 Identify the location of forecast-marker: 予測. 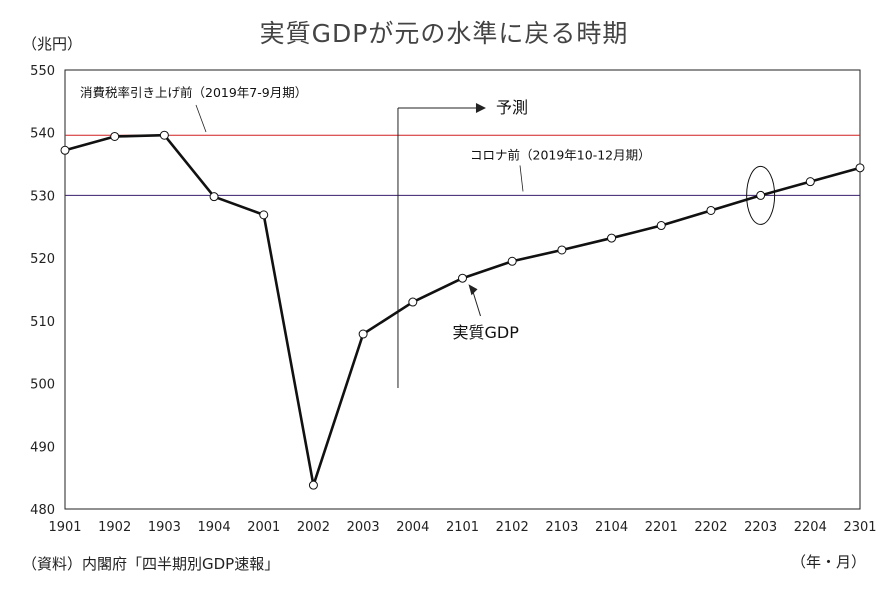
(462, 243).